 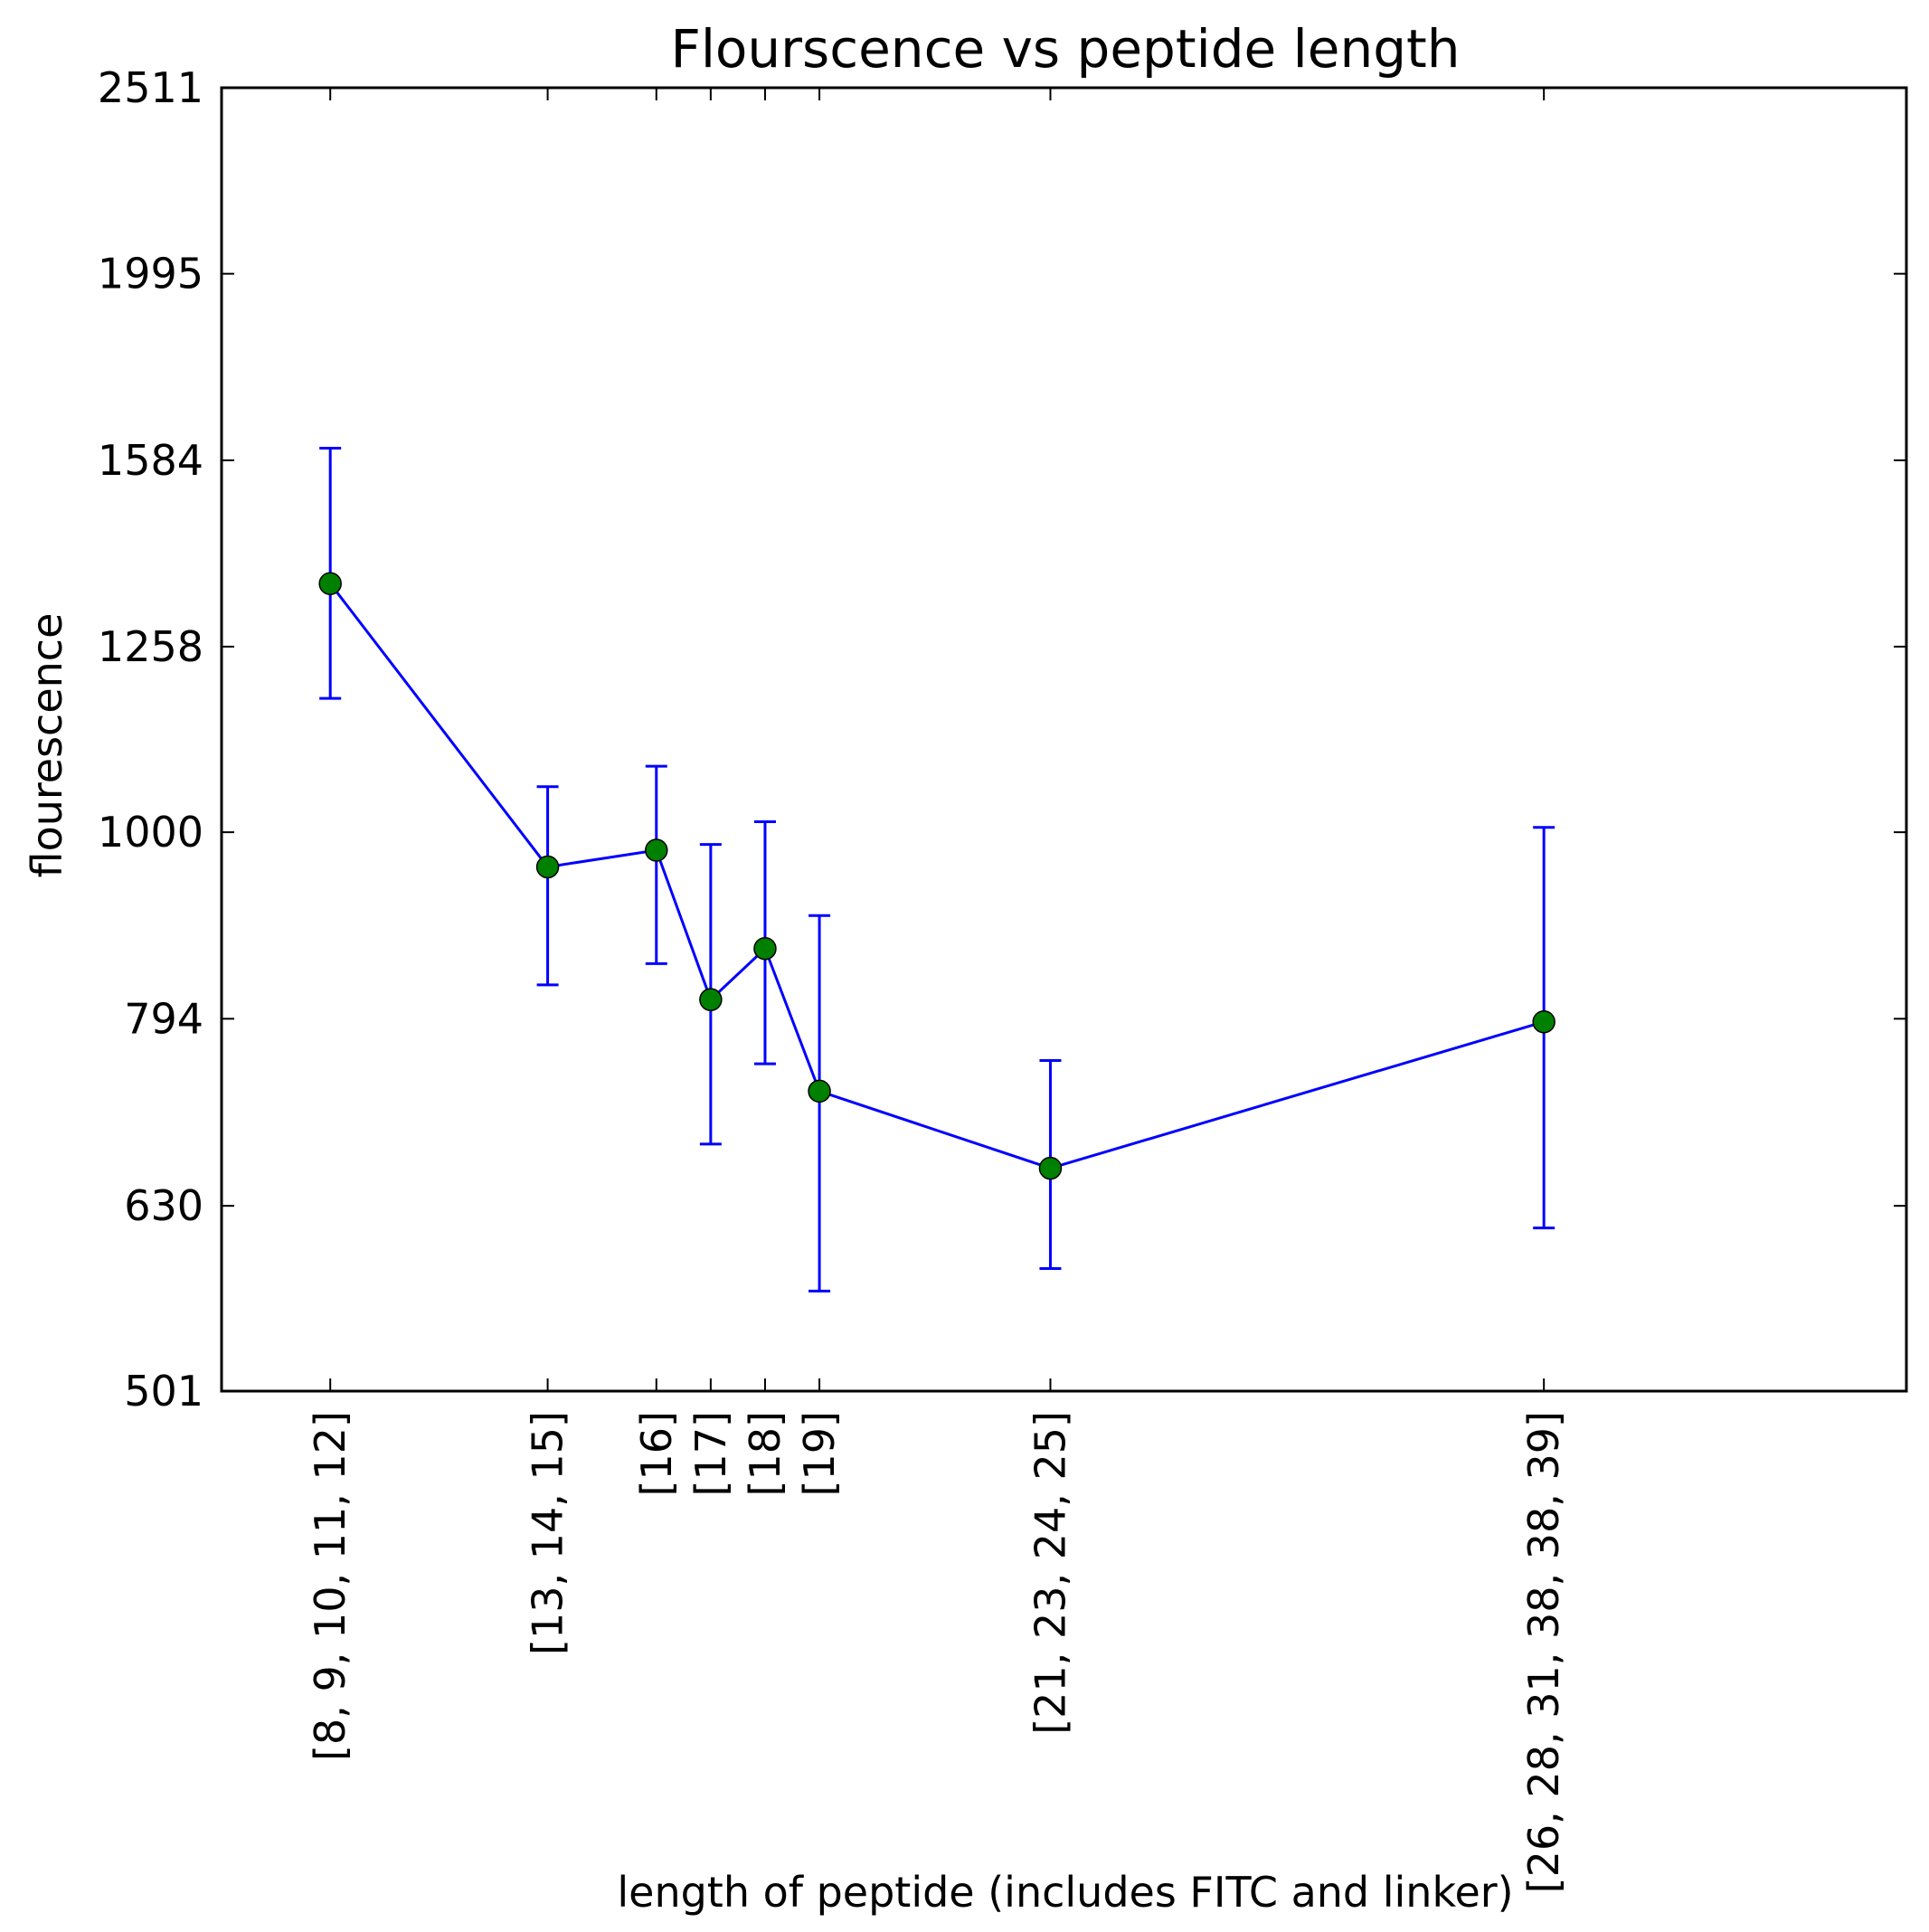 I want to click on x-tick-label: [16], so click(x=656, y=1454).